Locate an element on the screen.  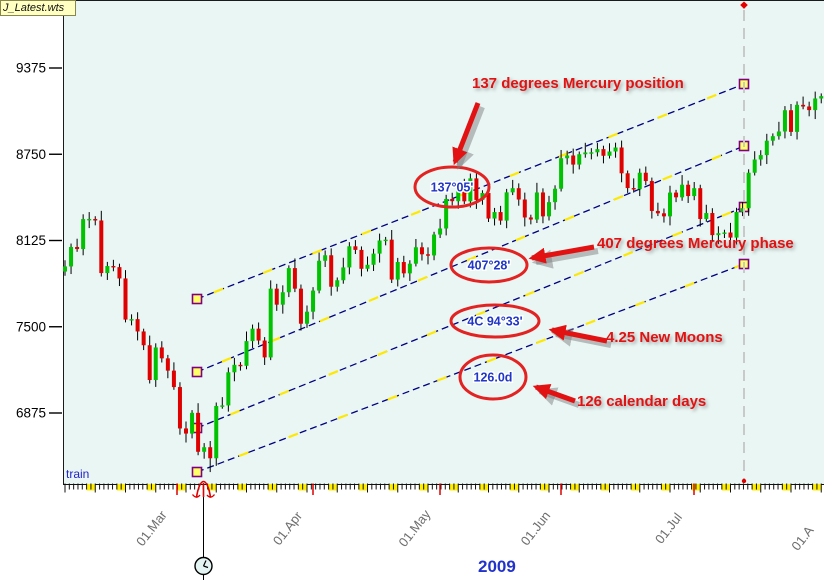
marker-diamond is located at coordinates (744, 5).